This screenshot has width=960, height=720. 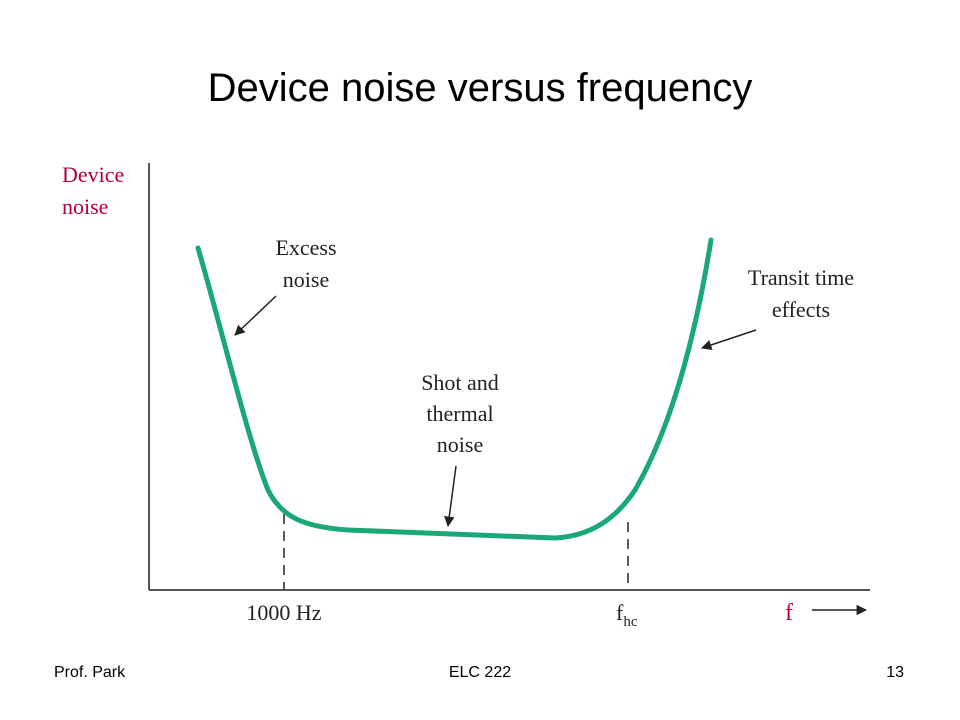 I want to click on tick-label-fhc: fhc, so click(x=627, y=615).